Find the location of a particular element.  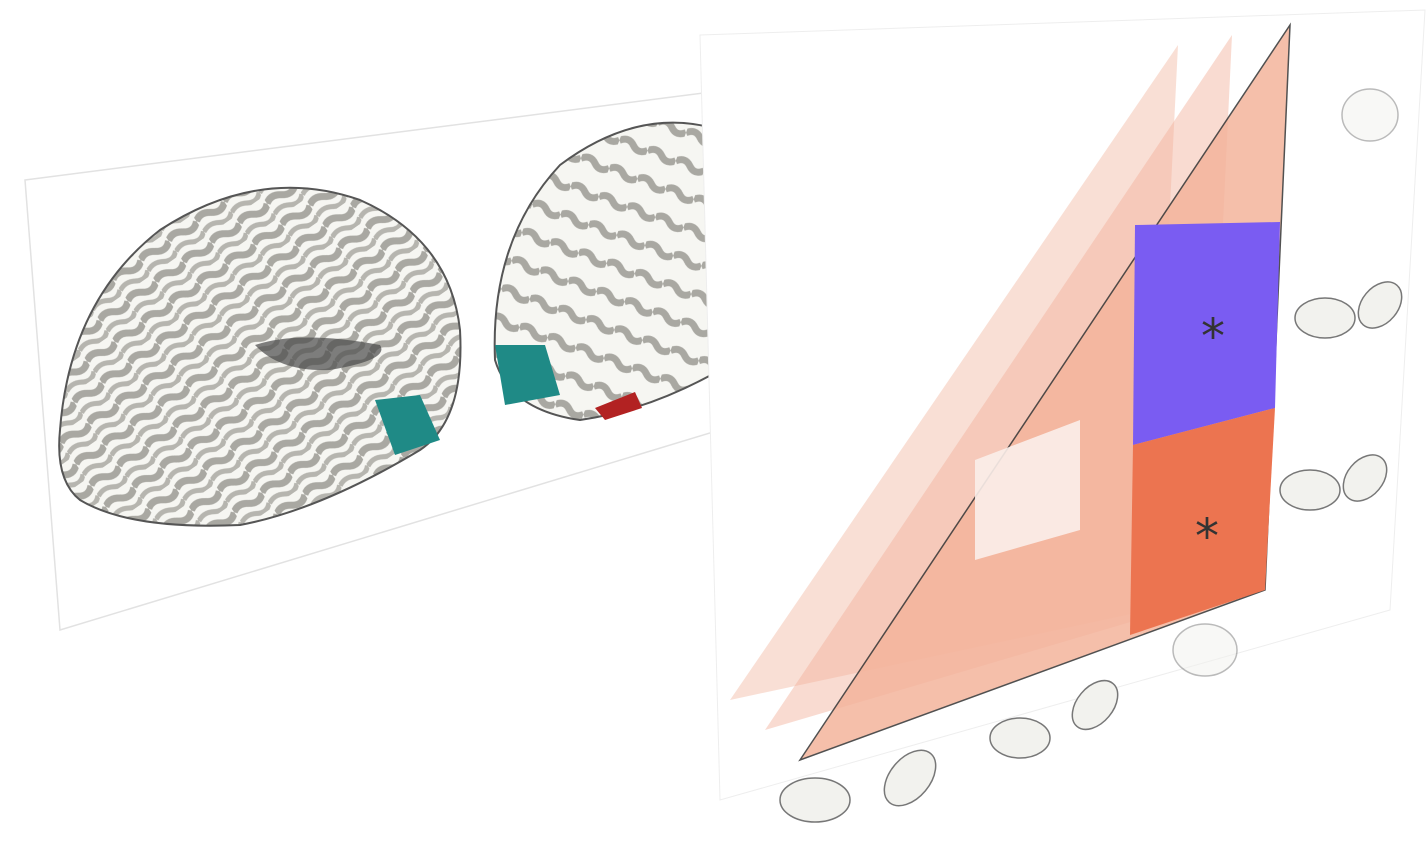

brain-lateral is located at coordinates (260, 356).